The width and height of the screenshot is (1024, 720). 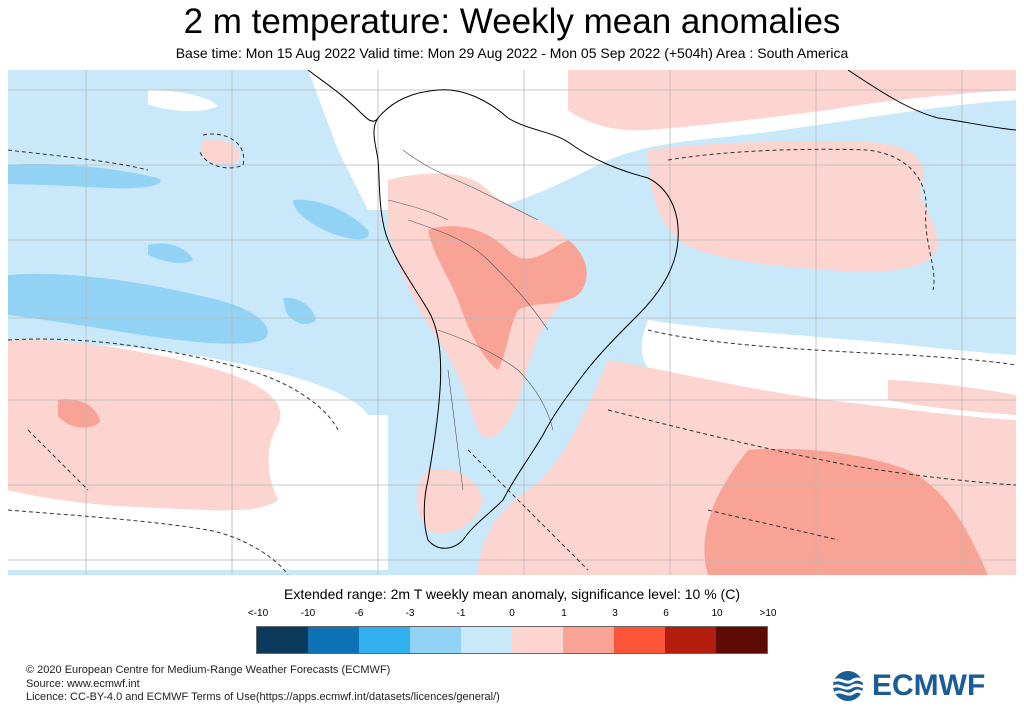 What do you see at coordinates (83, 683) in the screenshot?
I see `source-text: Source: www.ecmwf.int` at bounding box center [83, 683].